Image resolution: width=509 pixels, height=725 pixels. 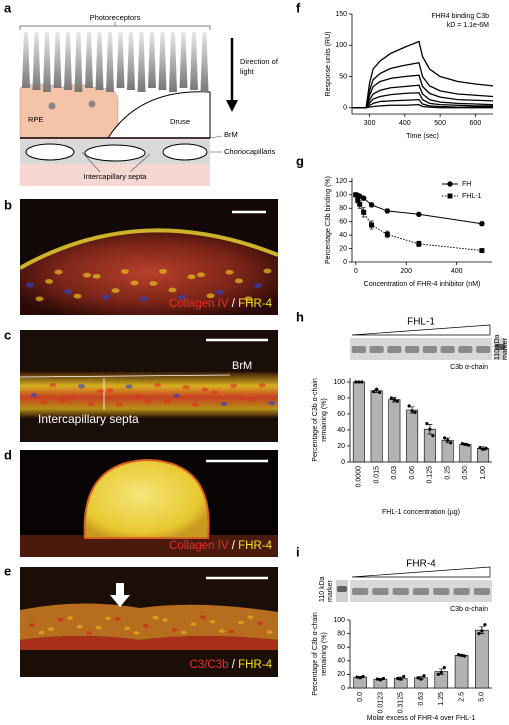 I want to click on x-tick-label: 400, so click(x=457, y=271).